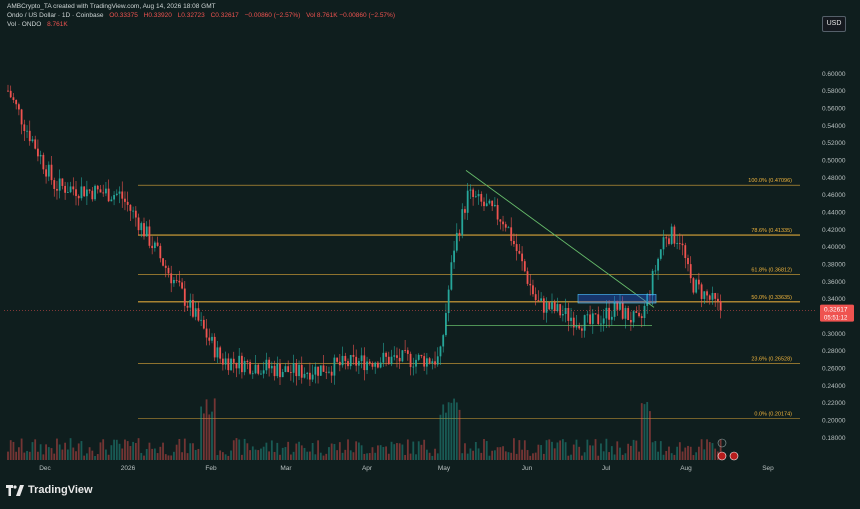 The image size is (860, 509). What do you see at coordinates (837, 247) in the screenshot?
I see `price-axis` at bounding box center [837, 247].